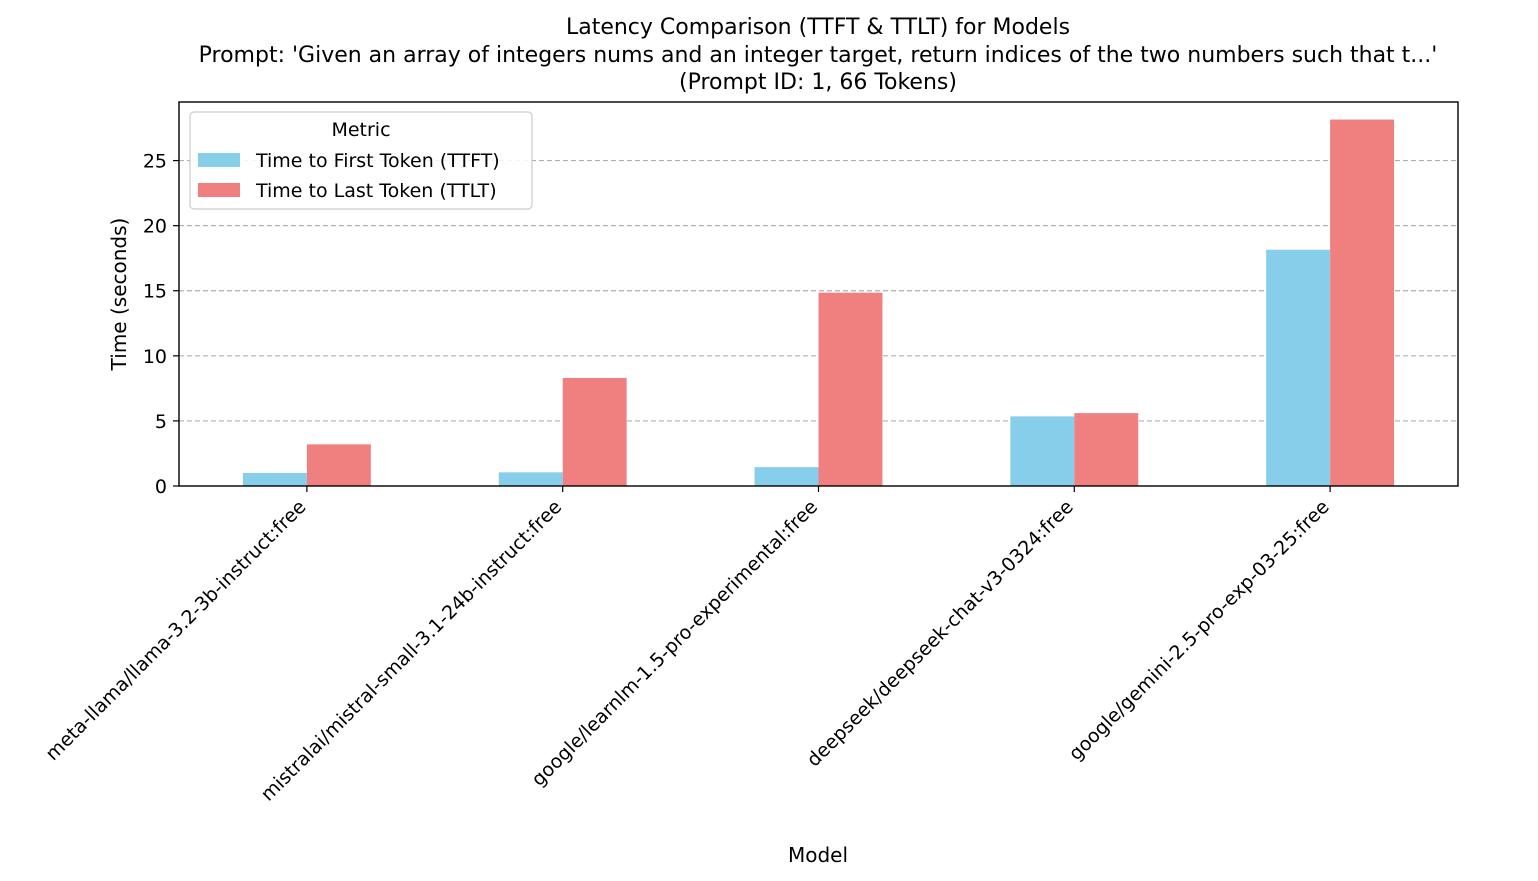 This screenshot has width=1538, height=881. What do you see at coordinates (818, 855) in the screenshot?
I see `x-axis-label: Model` at bounding box center [818, 855].